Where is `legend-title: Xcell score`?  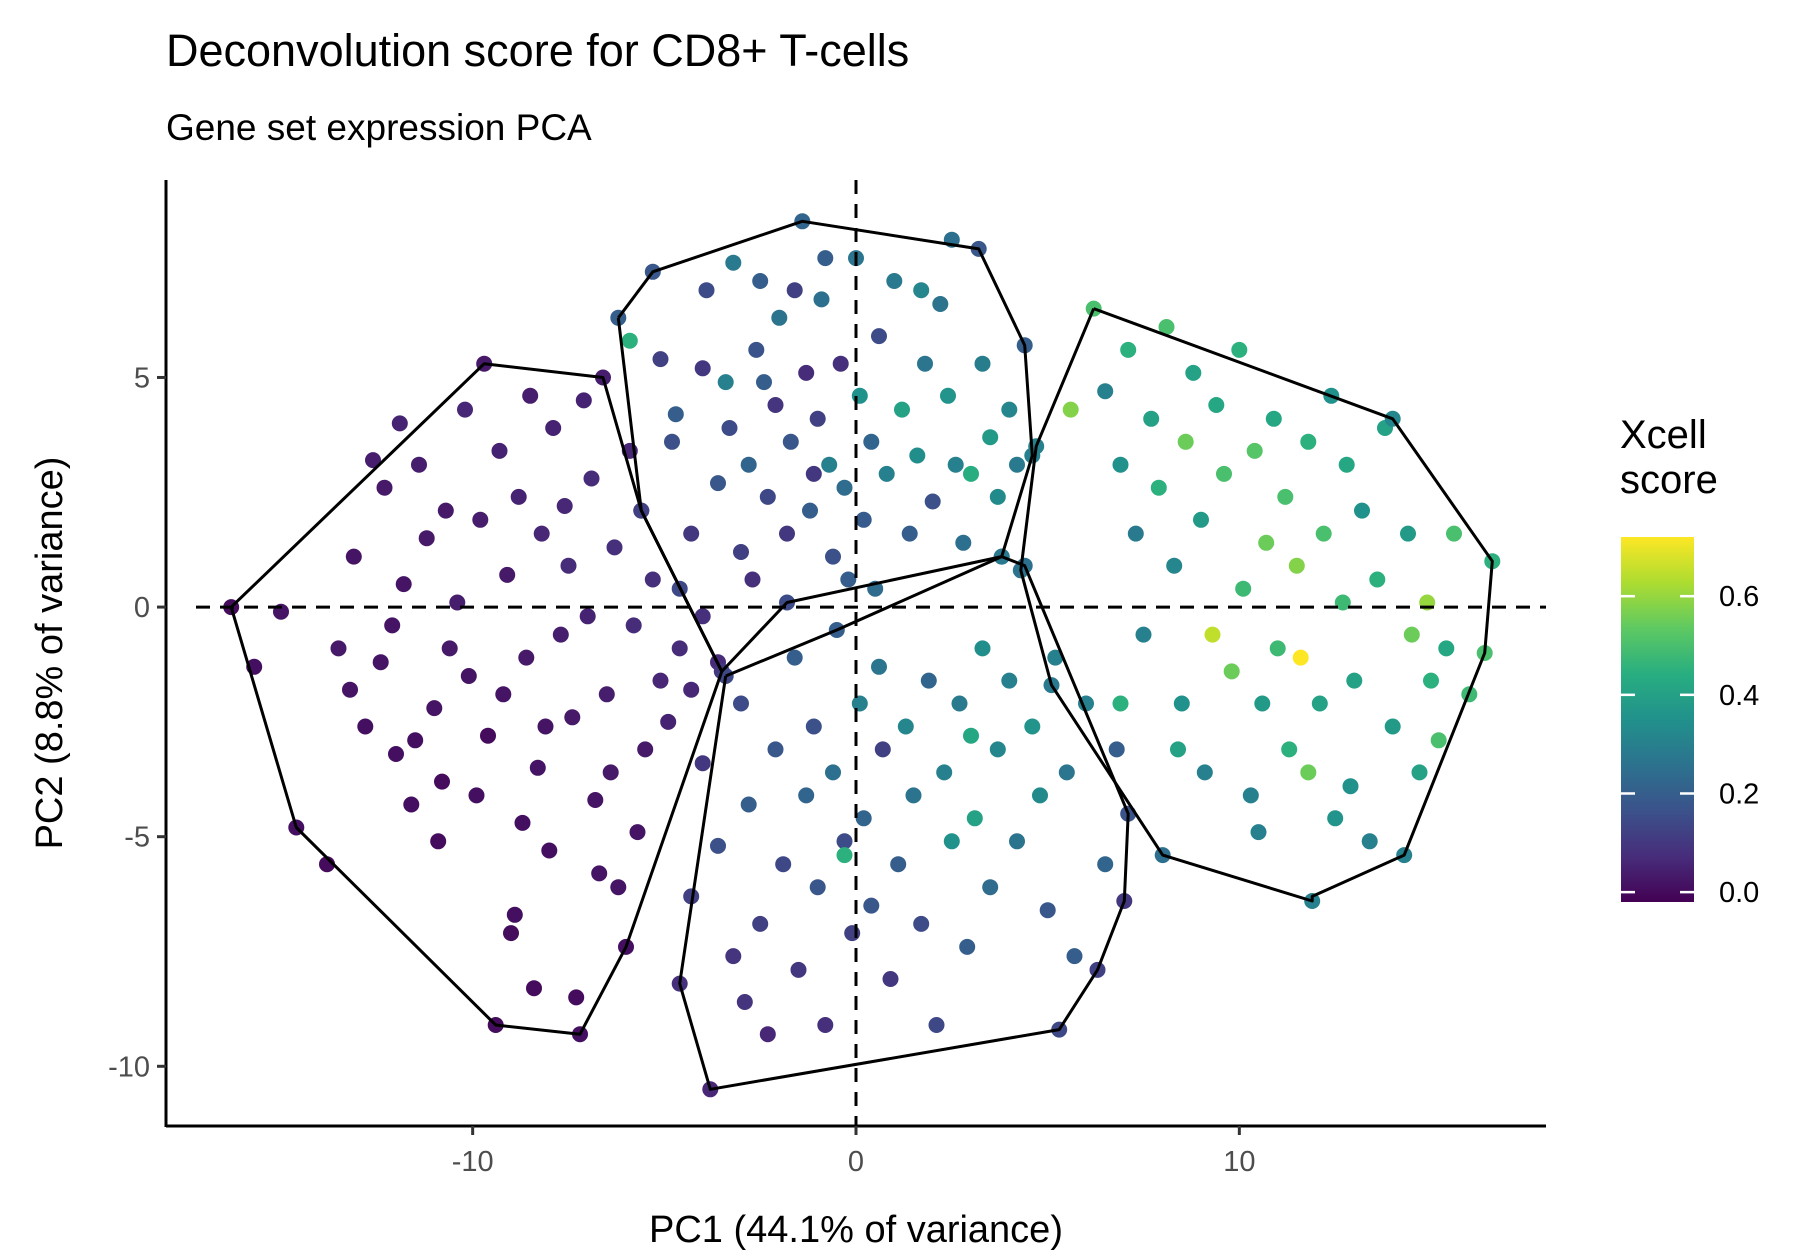
legend-title: Xcell score is located at coordinates (1669, 457).